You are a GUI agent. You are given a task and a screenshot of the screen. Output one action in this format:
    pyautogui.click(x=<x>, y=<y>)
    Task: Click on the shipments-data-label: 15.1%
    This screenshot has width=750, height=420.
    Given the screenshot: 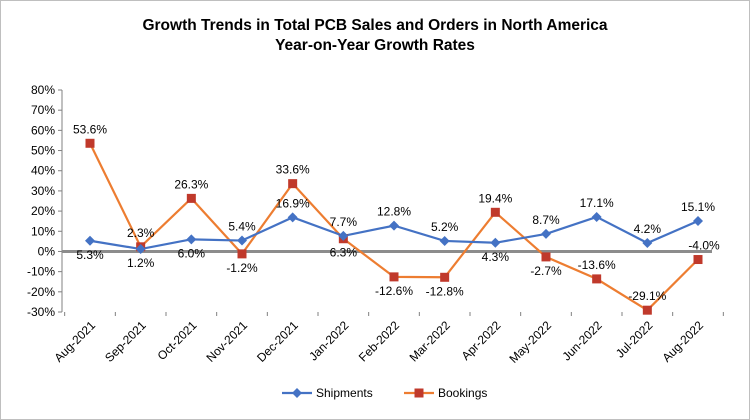 What is the action you would take?
    pyautogui.click(x=698, y=207)
    